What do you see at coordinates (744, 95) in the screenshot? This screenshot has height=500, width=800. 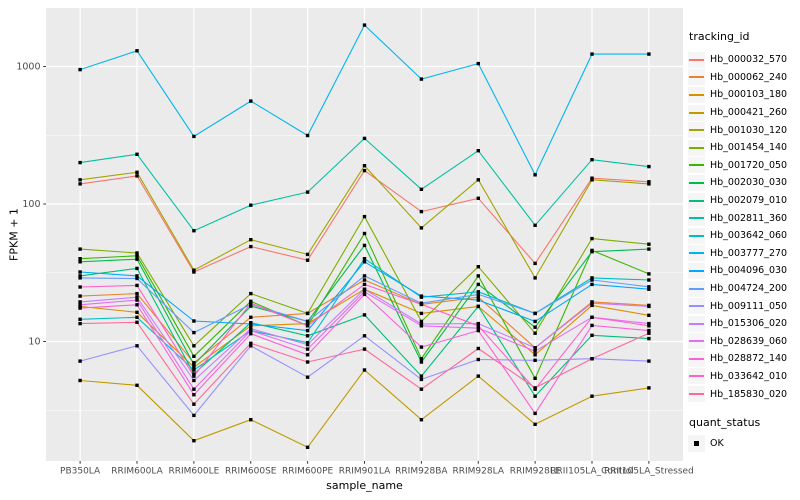 I see `legend-entry-Hb_000103_180: Hb_000103_180` at bounding box center [744, 95].